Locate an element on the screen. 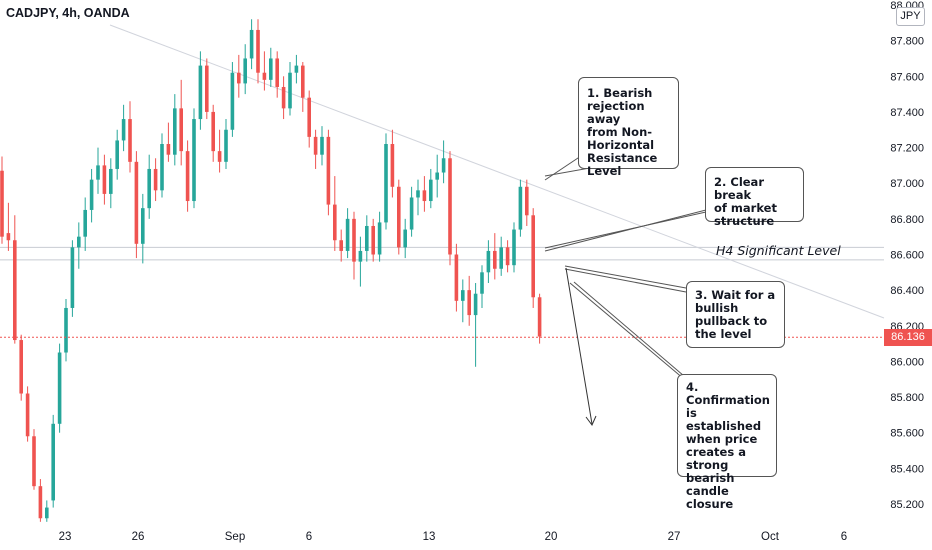 The height and width of the screenshot is (550, 932). y-tick-label: 85.400 is located at coordinates (907, 469).